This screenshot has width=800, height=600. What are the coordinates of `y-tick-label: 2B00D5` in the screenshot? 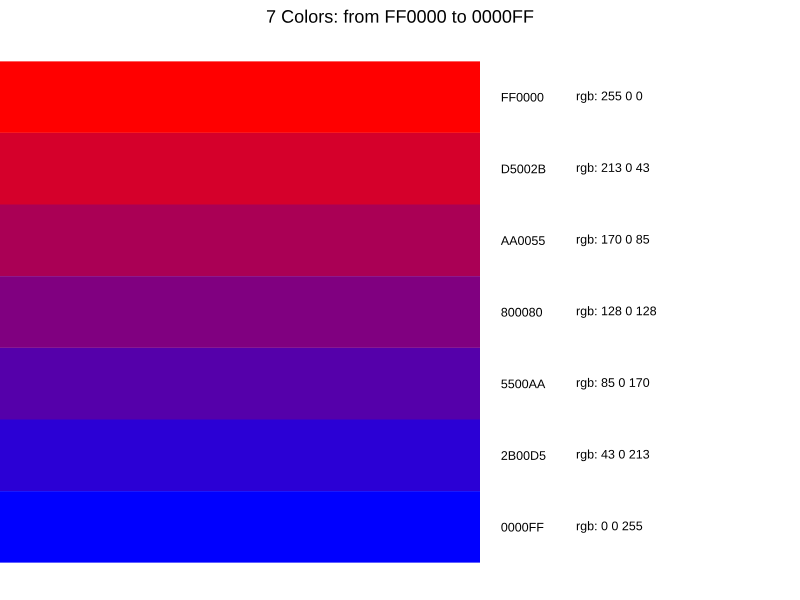 It's located at (523, 455).